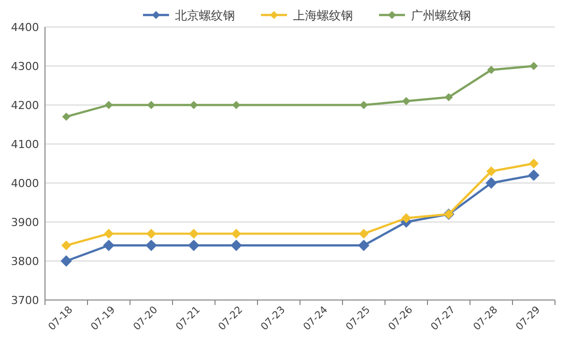 This screenshot has height=342, width=568. Describe the element at coordinates (25, 261) in the screenshot. I see `y-tick-label: 3800` at that location.